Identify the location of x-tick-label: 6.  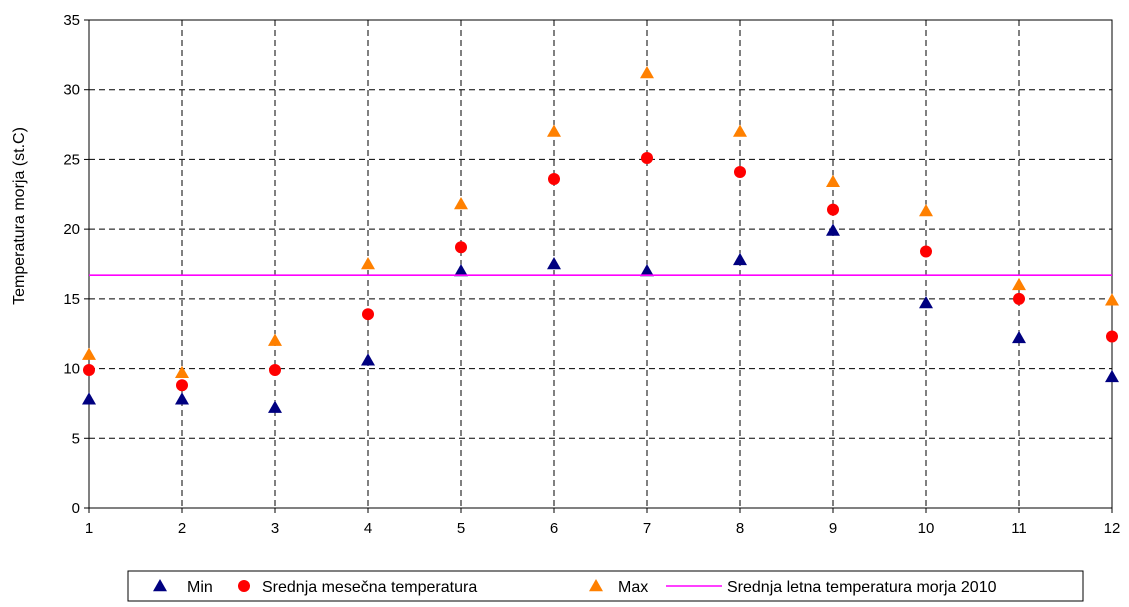
(554, 528).